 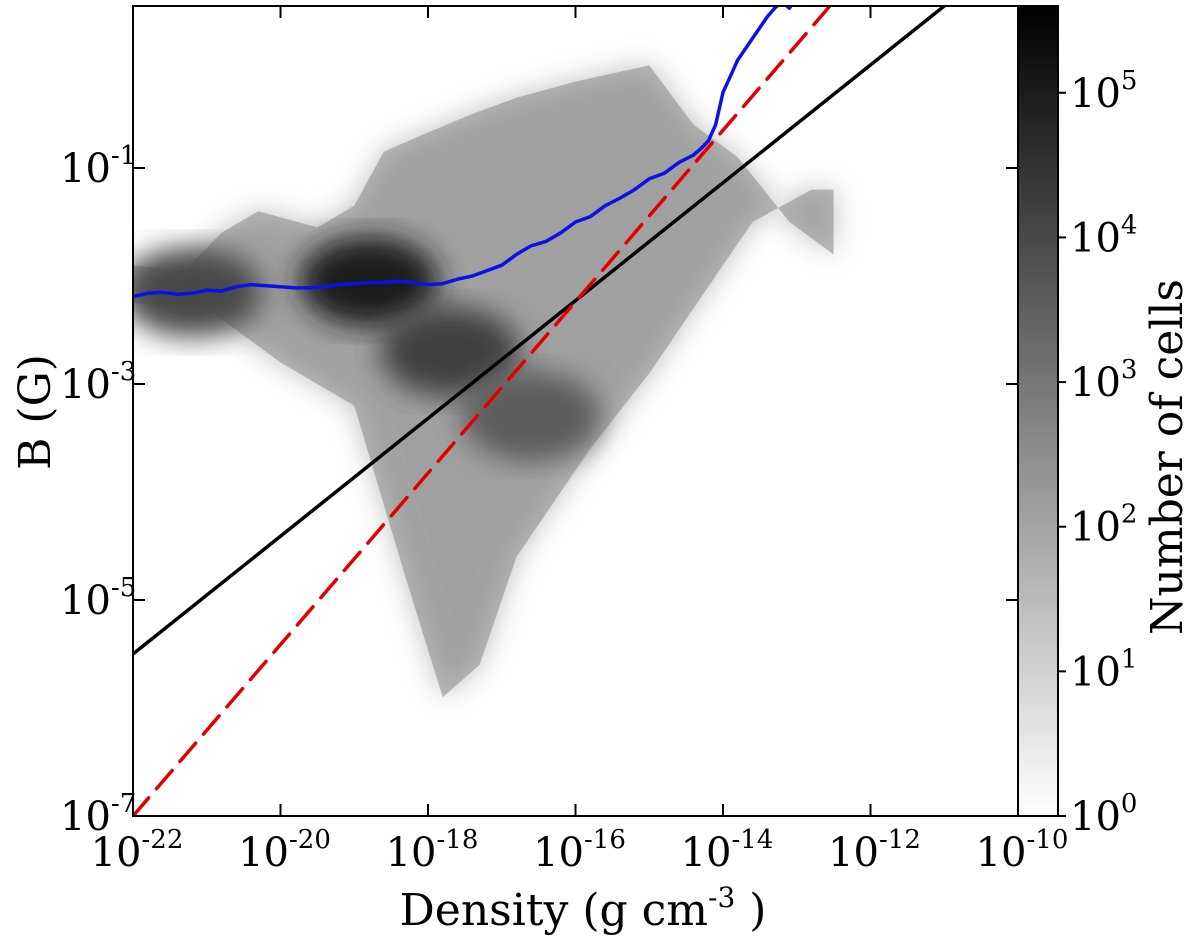 What do you see at coordinates (583, 908) in the screenshot?
I see `x-axis-label: Density (g cm-3 )` at bounding box center [583, 908].